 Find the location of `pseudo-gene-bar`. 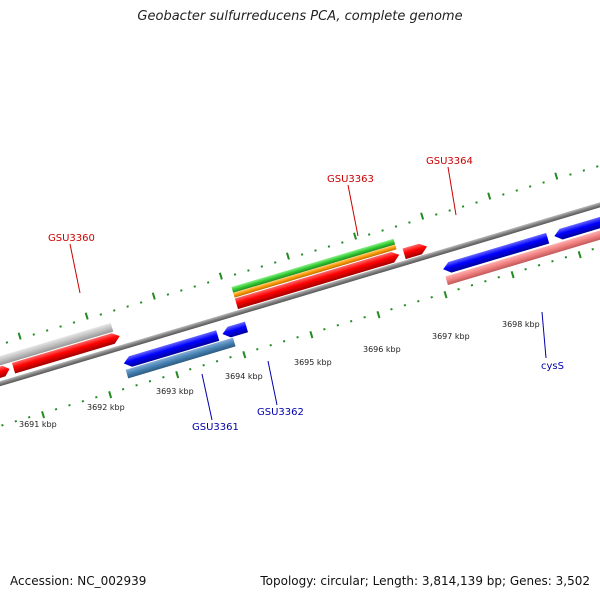

pseudo-gene-bar is located at coordinates (57, 360).